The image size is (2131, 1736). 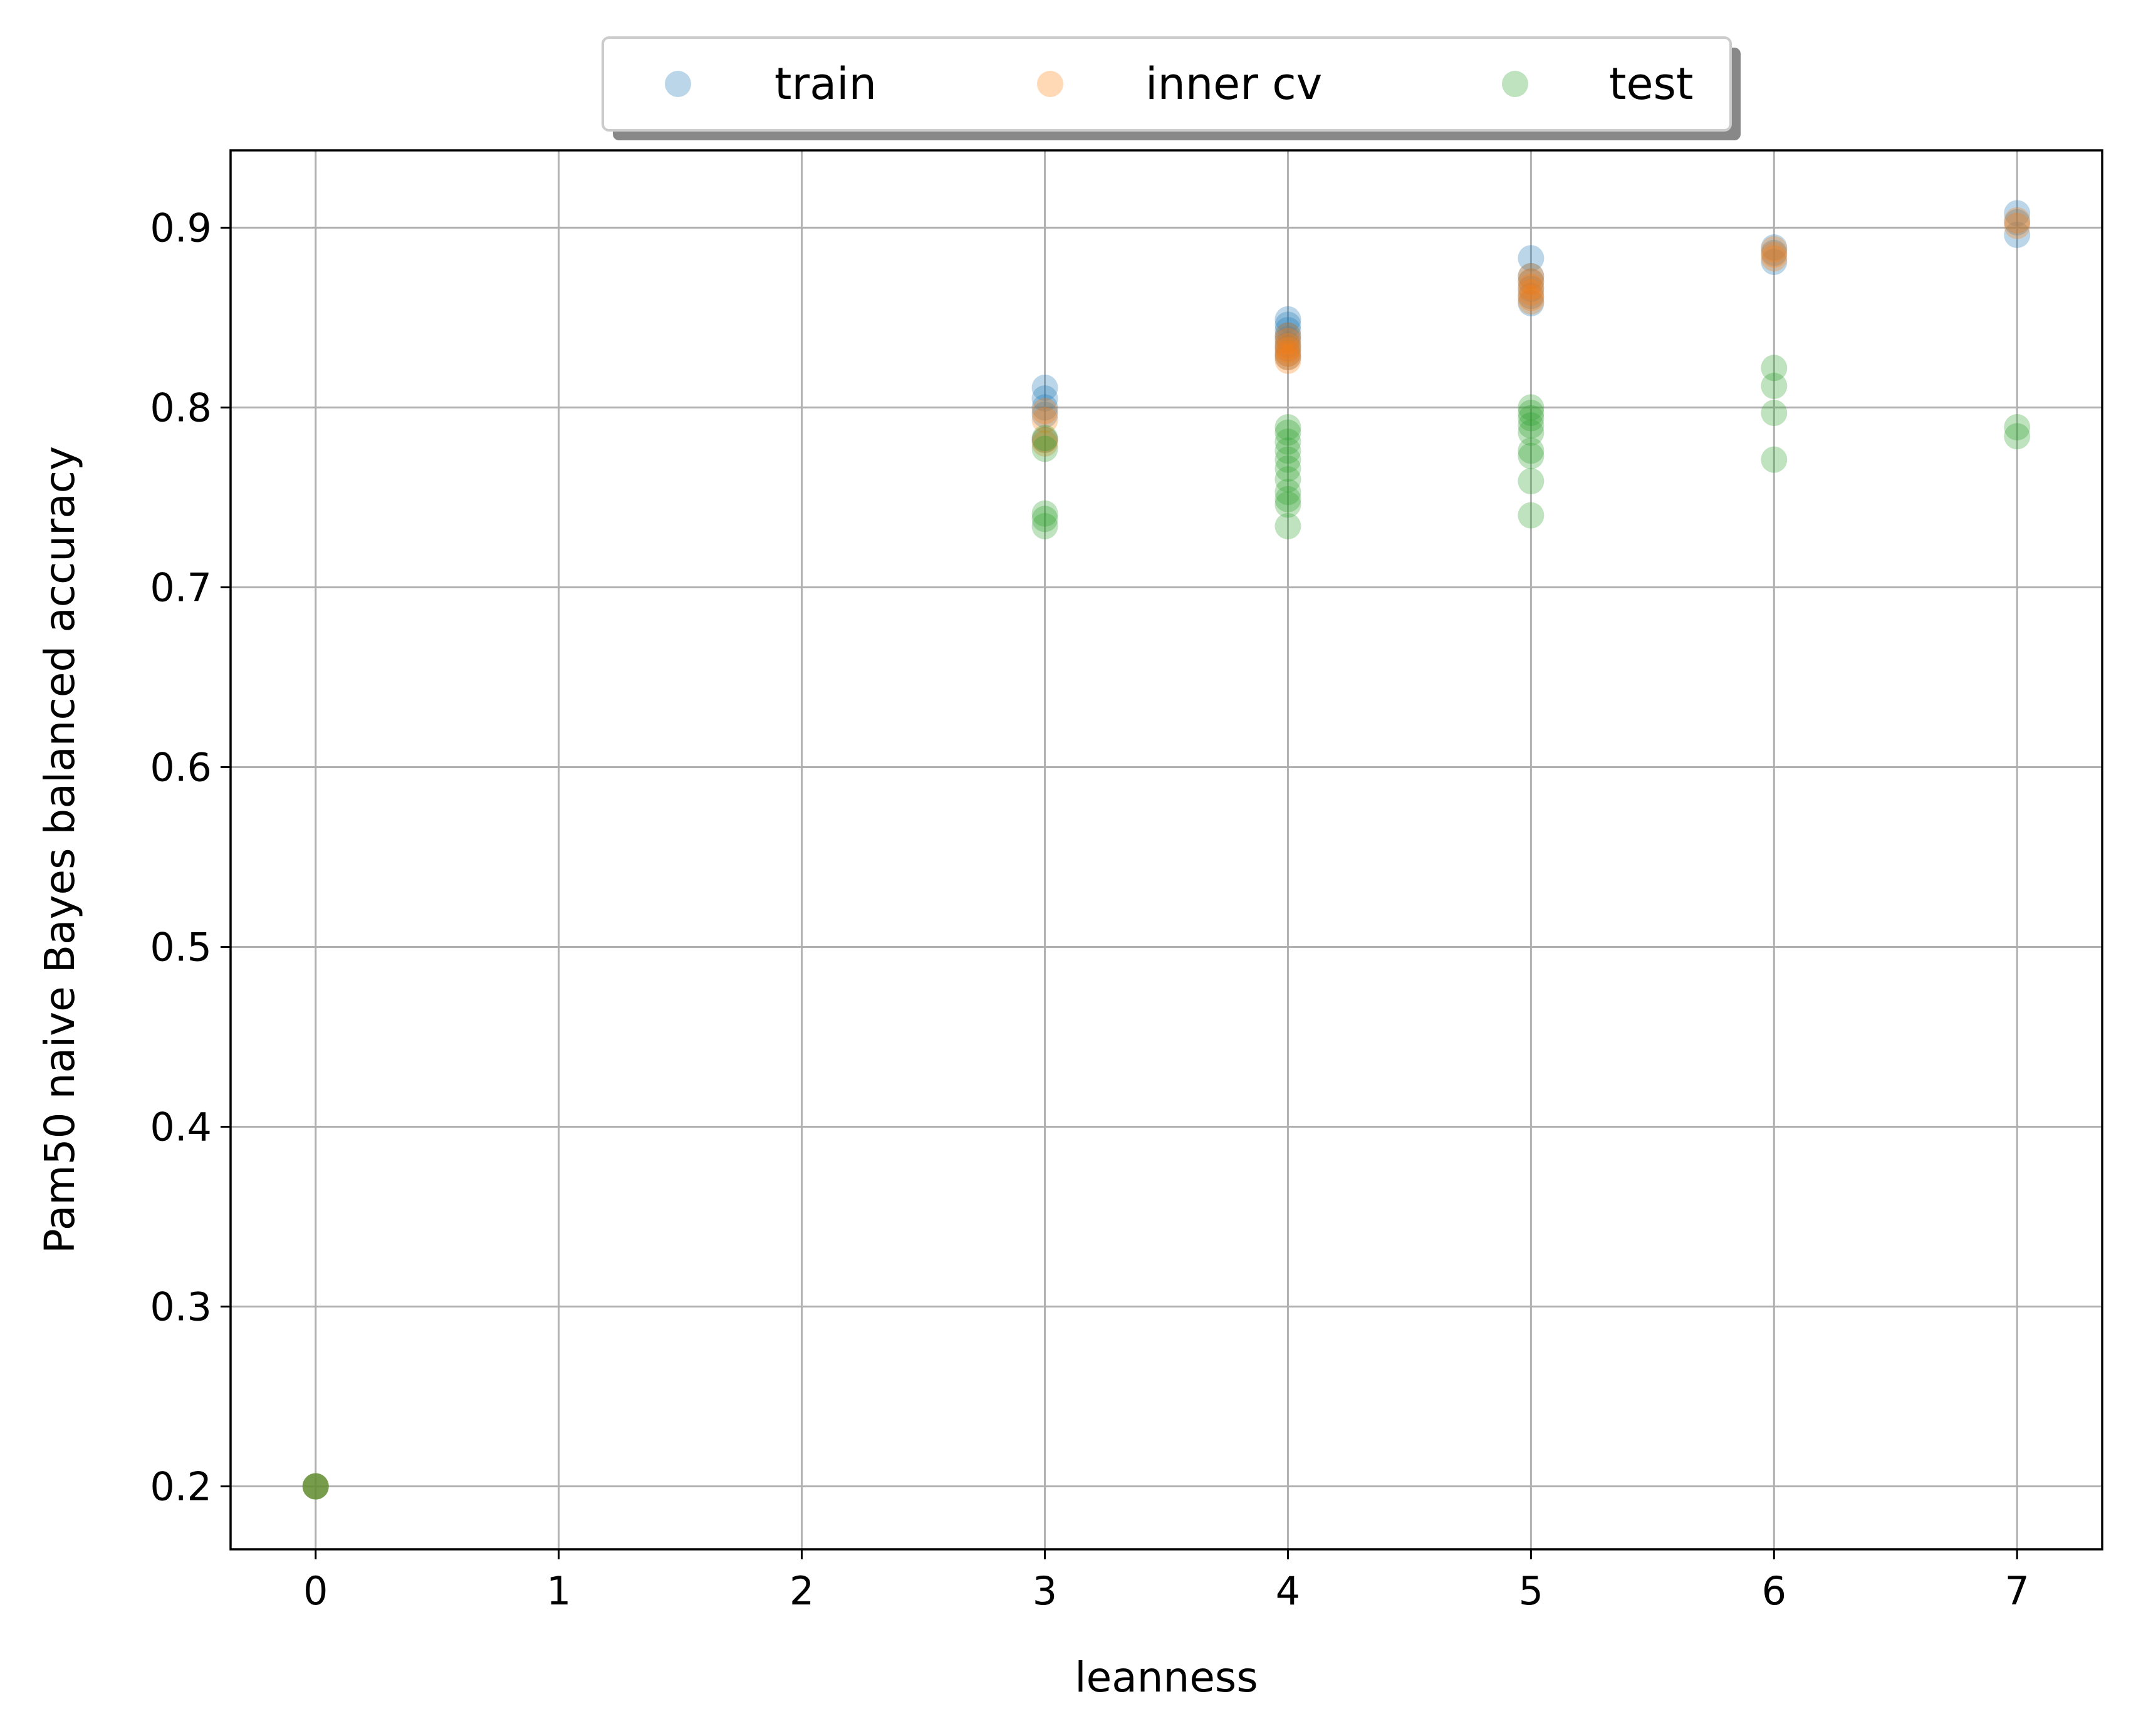 I want to click on y-tick-label: 0.4, so click(x=181, y=1127).